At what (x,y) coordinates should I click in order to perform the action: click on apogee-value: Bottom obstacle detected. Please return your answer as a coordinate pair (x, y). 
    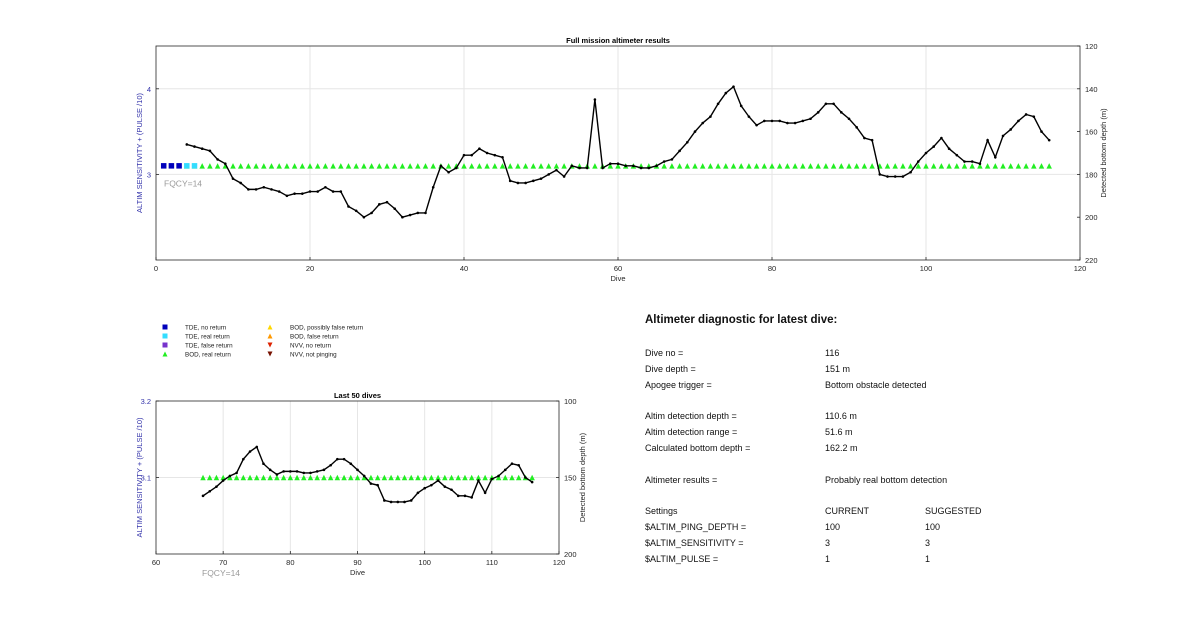
    Looking at the image, I should click on (876, 385).